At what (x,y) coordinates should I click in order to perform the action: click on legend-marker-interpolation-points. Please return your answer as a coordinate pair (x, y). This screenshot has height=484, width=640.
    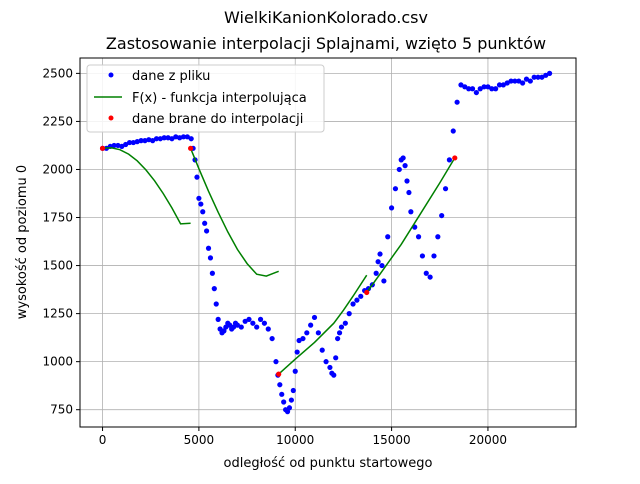
    Looking at the image, I should click on (111, 118).